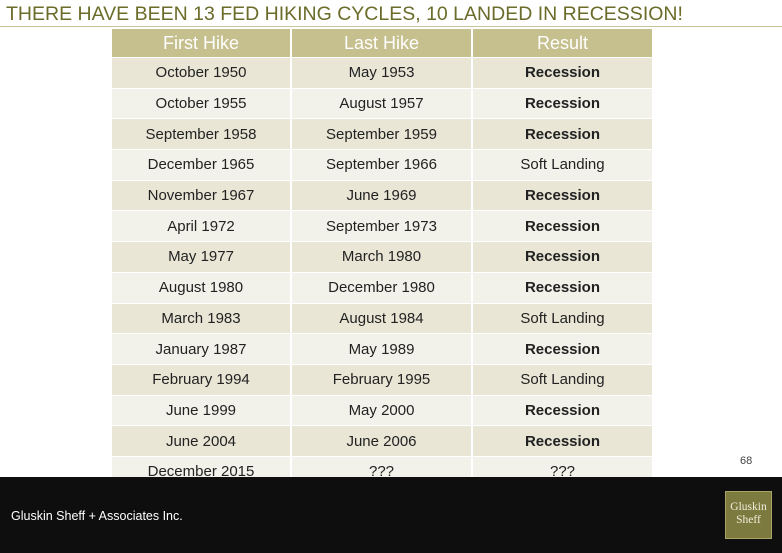 The height and width of the screenshot is (553, 782). Describe the element at coordinates (202, 103) in the screenshot. I see `first-hike-cell: October 1955` at that location.